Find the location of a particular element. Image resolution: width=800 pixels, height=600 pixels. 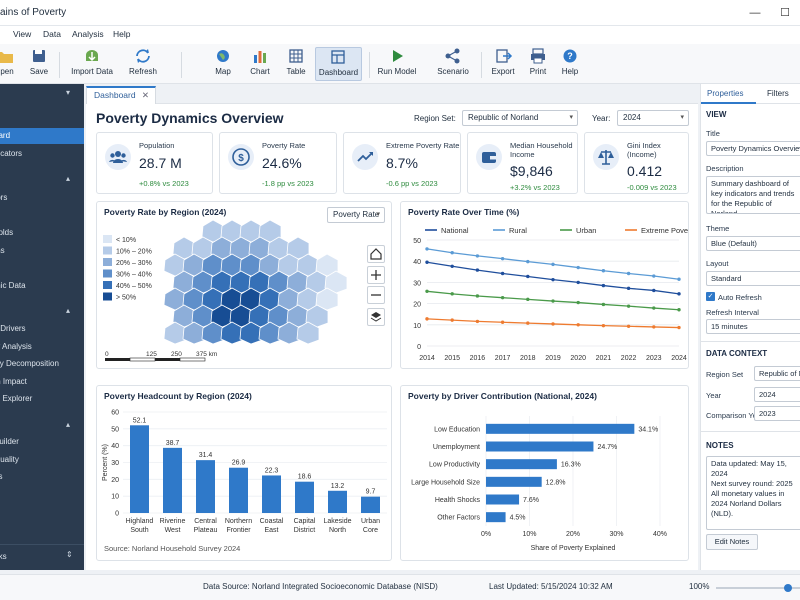

chevron-icon: ▾ is located at coordinates (68, 92).